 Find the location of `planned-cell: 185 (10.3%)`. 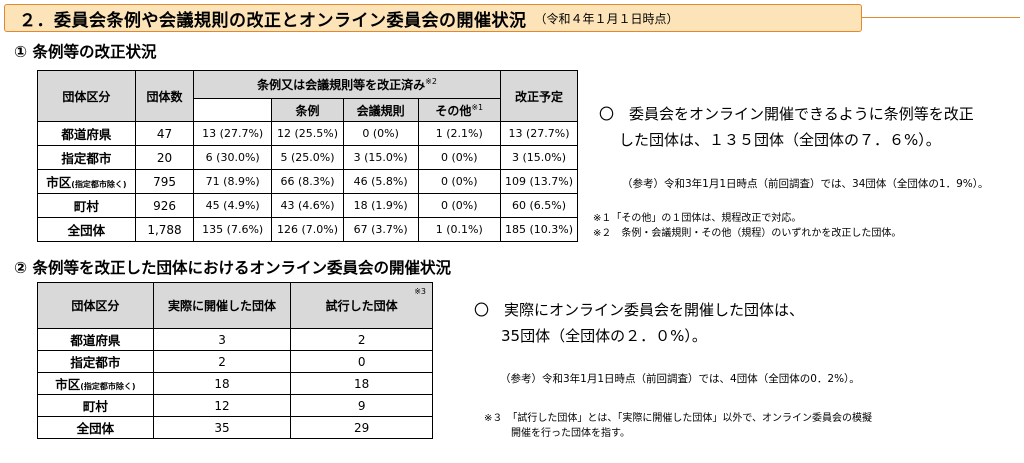

planned-cell: 185 (10.3%) is located at coordinates (539, 229).